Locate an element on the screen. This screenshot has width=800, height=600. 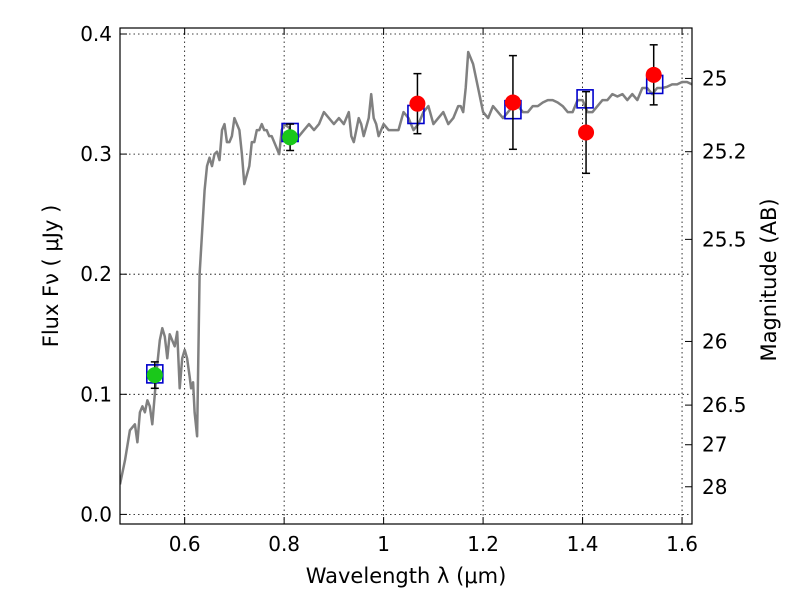
y-axis-label: Flux Fν ( μJy ) is located at coordinates (51, 276).